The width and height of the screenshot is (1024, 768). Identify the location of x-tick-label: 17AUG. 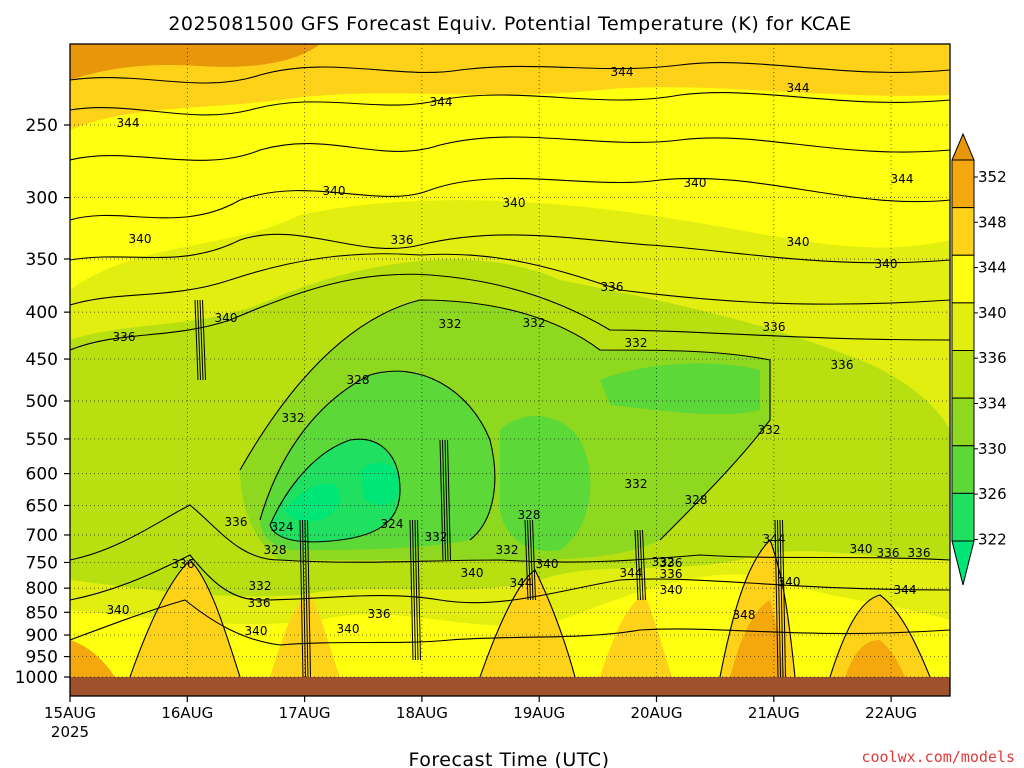
(305, 713).